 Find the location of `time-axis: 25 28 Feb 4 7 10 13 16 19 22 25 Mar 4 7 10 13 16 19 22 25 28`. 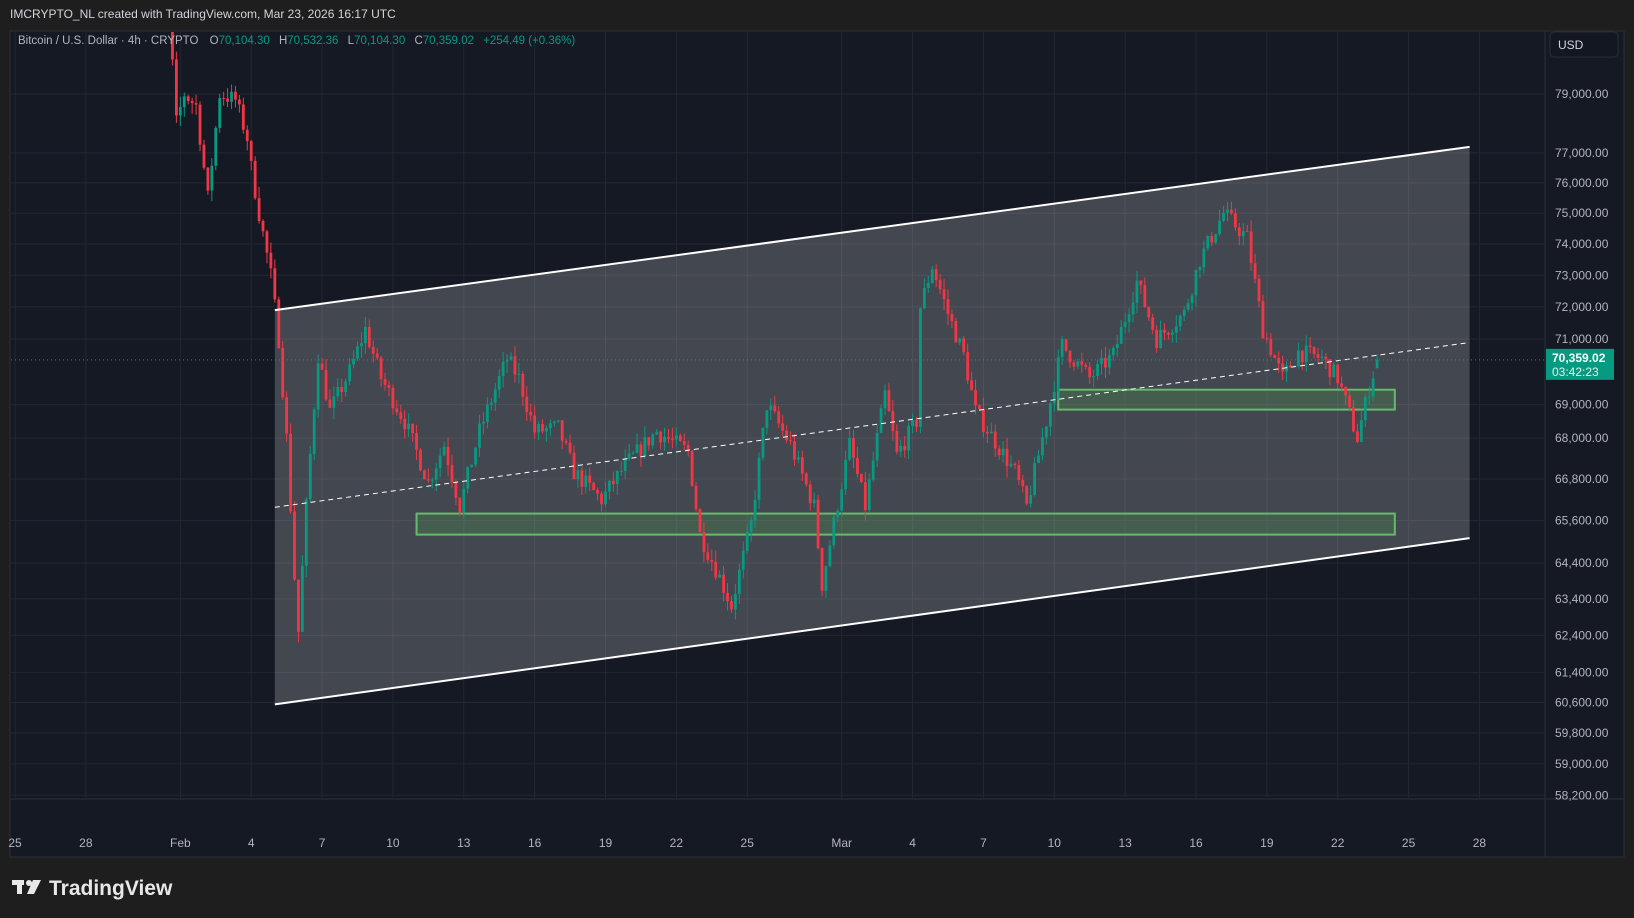

time-axis: 25 28 Feb 4 7 10 13 16 19 22 25 Mar 4 7 10 13 16 19 22 25 28 is located at coordinates (747, 843).